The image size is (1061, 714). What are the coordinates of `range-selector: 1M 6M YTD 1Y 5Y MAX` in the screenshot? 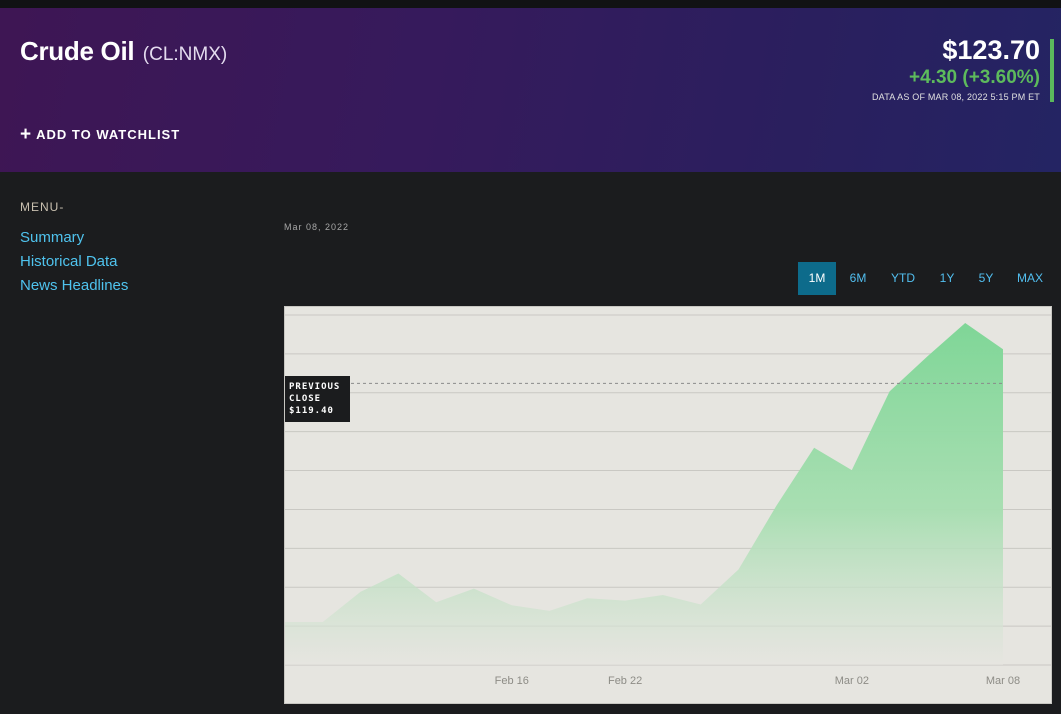 It's located at (927, 278).